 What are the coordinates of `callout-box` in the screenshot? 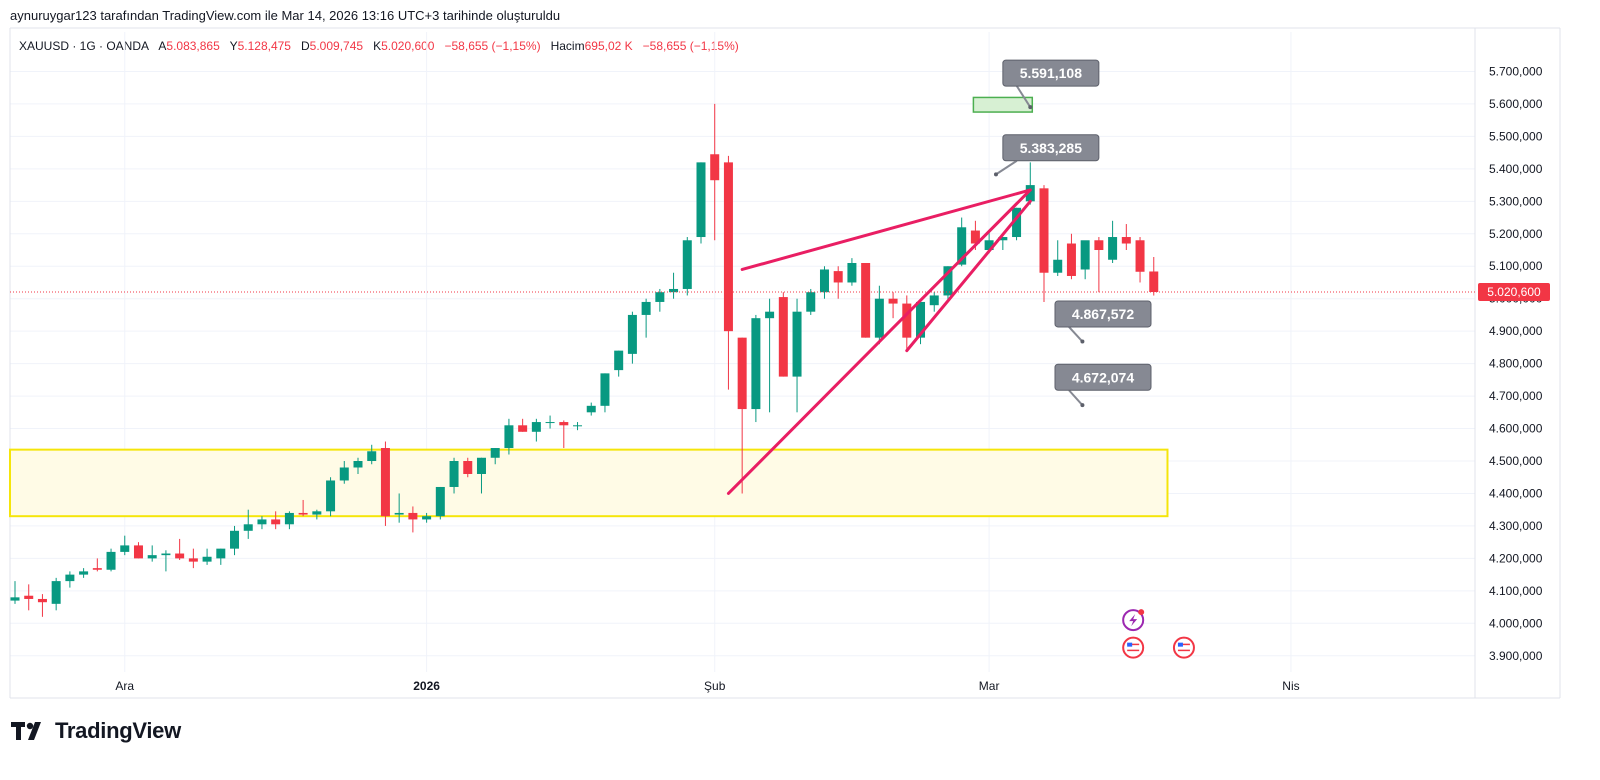 It's located at (1103, 377).